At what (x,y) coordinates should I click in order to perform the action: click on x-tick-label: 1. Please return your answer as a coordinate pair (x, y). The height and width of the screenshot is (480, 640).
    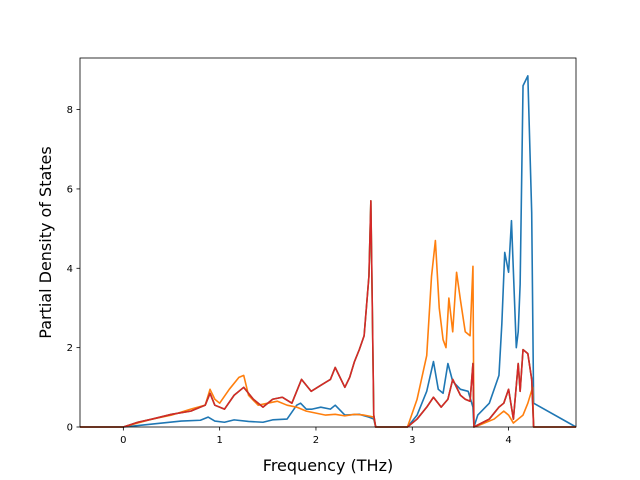
    Looking at the image, I should click on (219, 440).